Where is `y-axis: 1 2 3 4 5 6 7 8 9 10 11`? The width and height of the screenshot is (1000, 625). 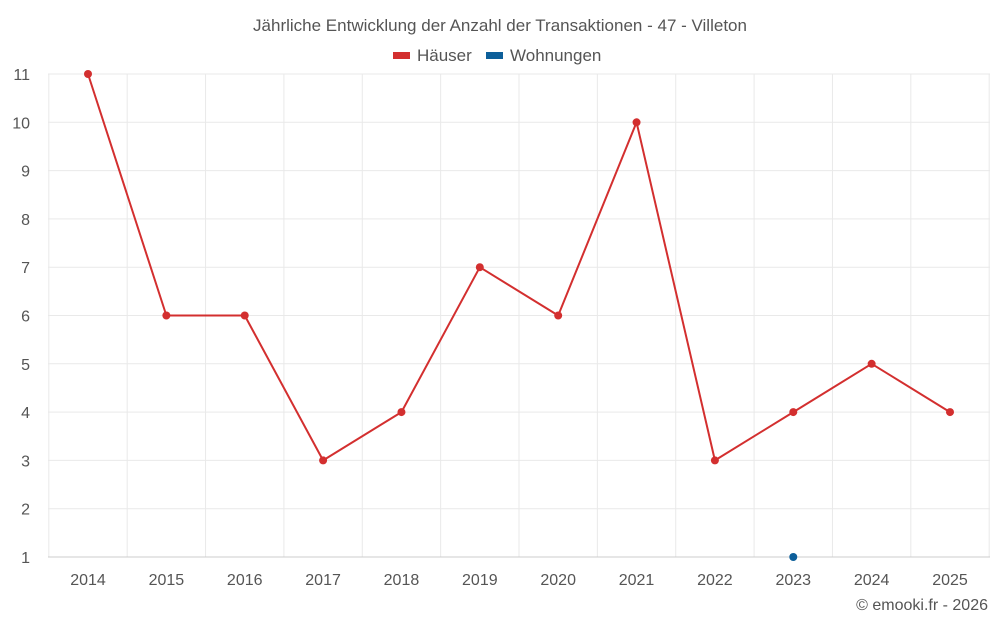
y-axis: 1 2 3 4 5 6 7 8 9 10 11 is located at coordinates (21, 317).